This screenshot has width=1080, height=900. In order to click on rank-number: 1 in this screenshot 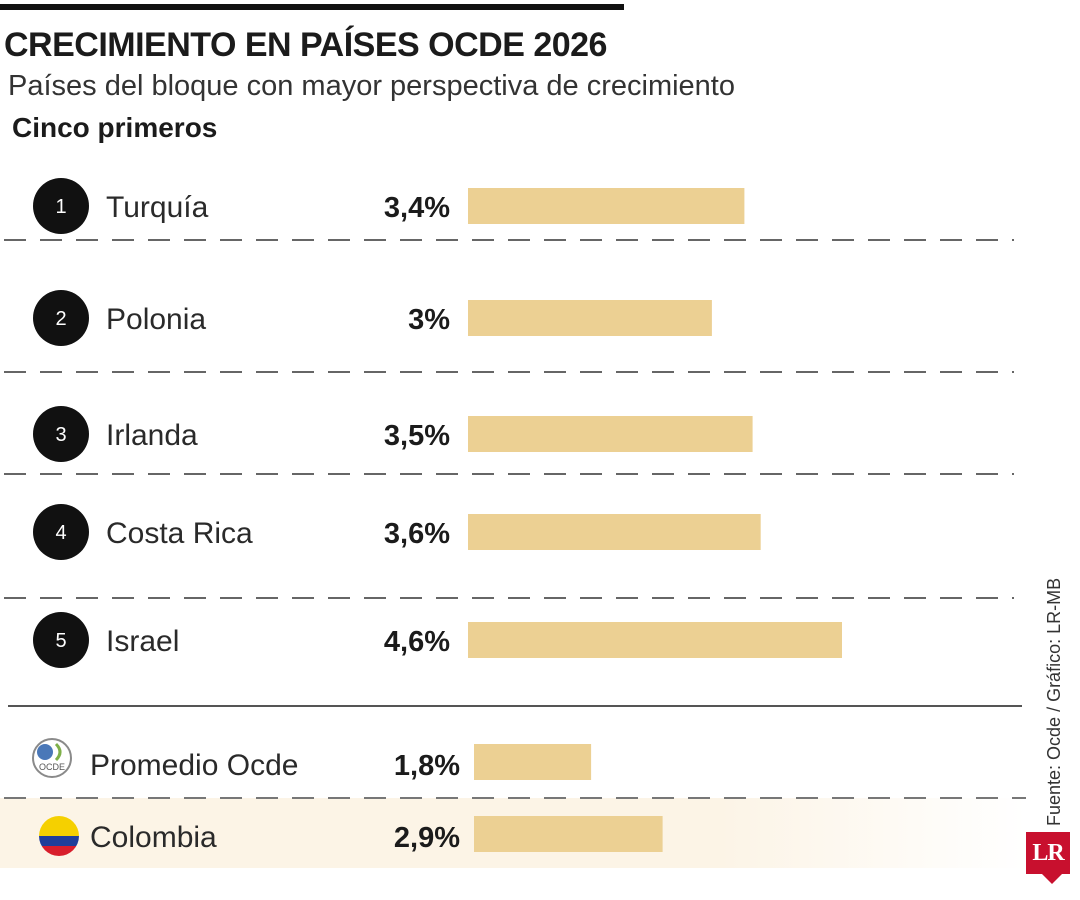, I will do `click(60, 207)`.